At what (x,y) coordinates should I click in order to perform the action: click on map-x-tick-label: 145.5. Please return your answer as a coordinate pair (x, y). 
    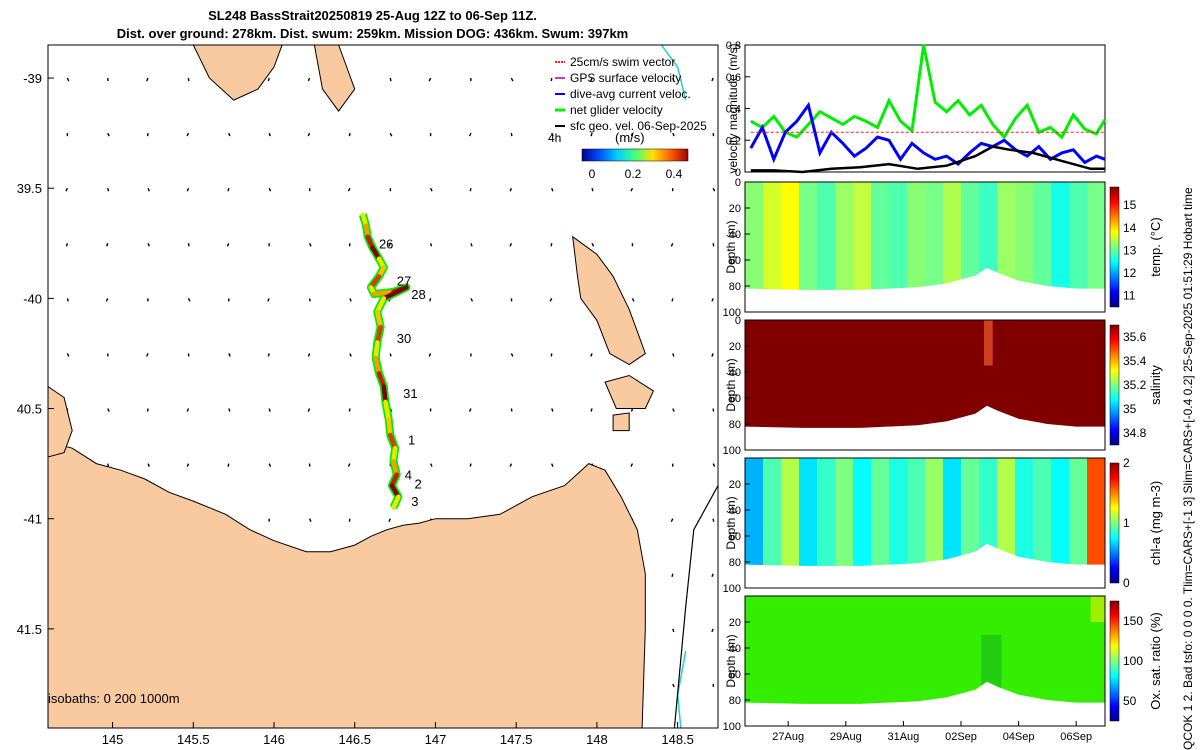
    Looking at the image, I should click on (193, 739).